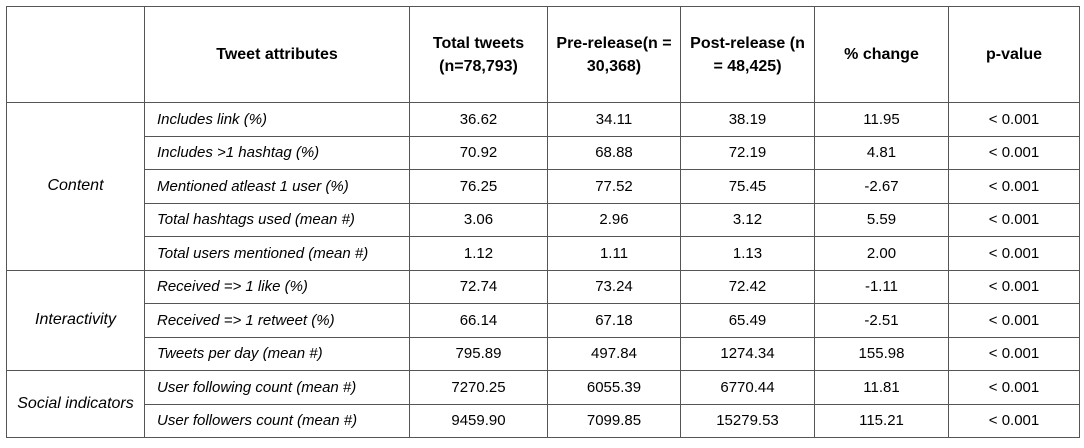  I want to click on group-label-interactivity: Interactivity, so click(75, 320).